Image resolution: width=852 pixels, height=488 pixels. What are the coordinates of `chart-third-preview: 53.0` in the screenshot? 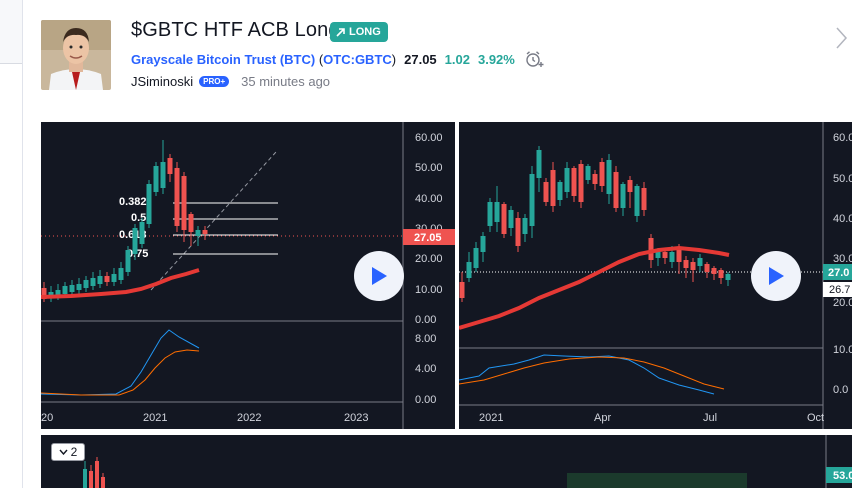 It's located at (446, 461).